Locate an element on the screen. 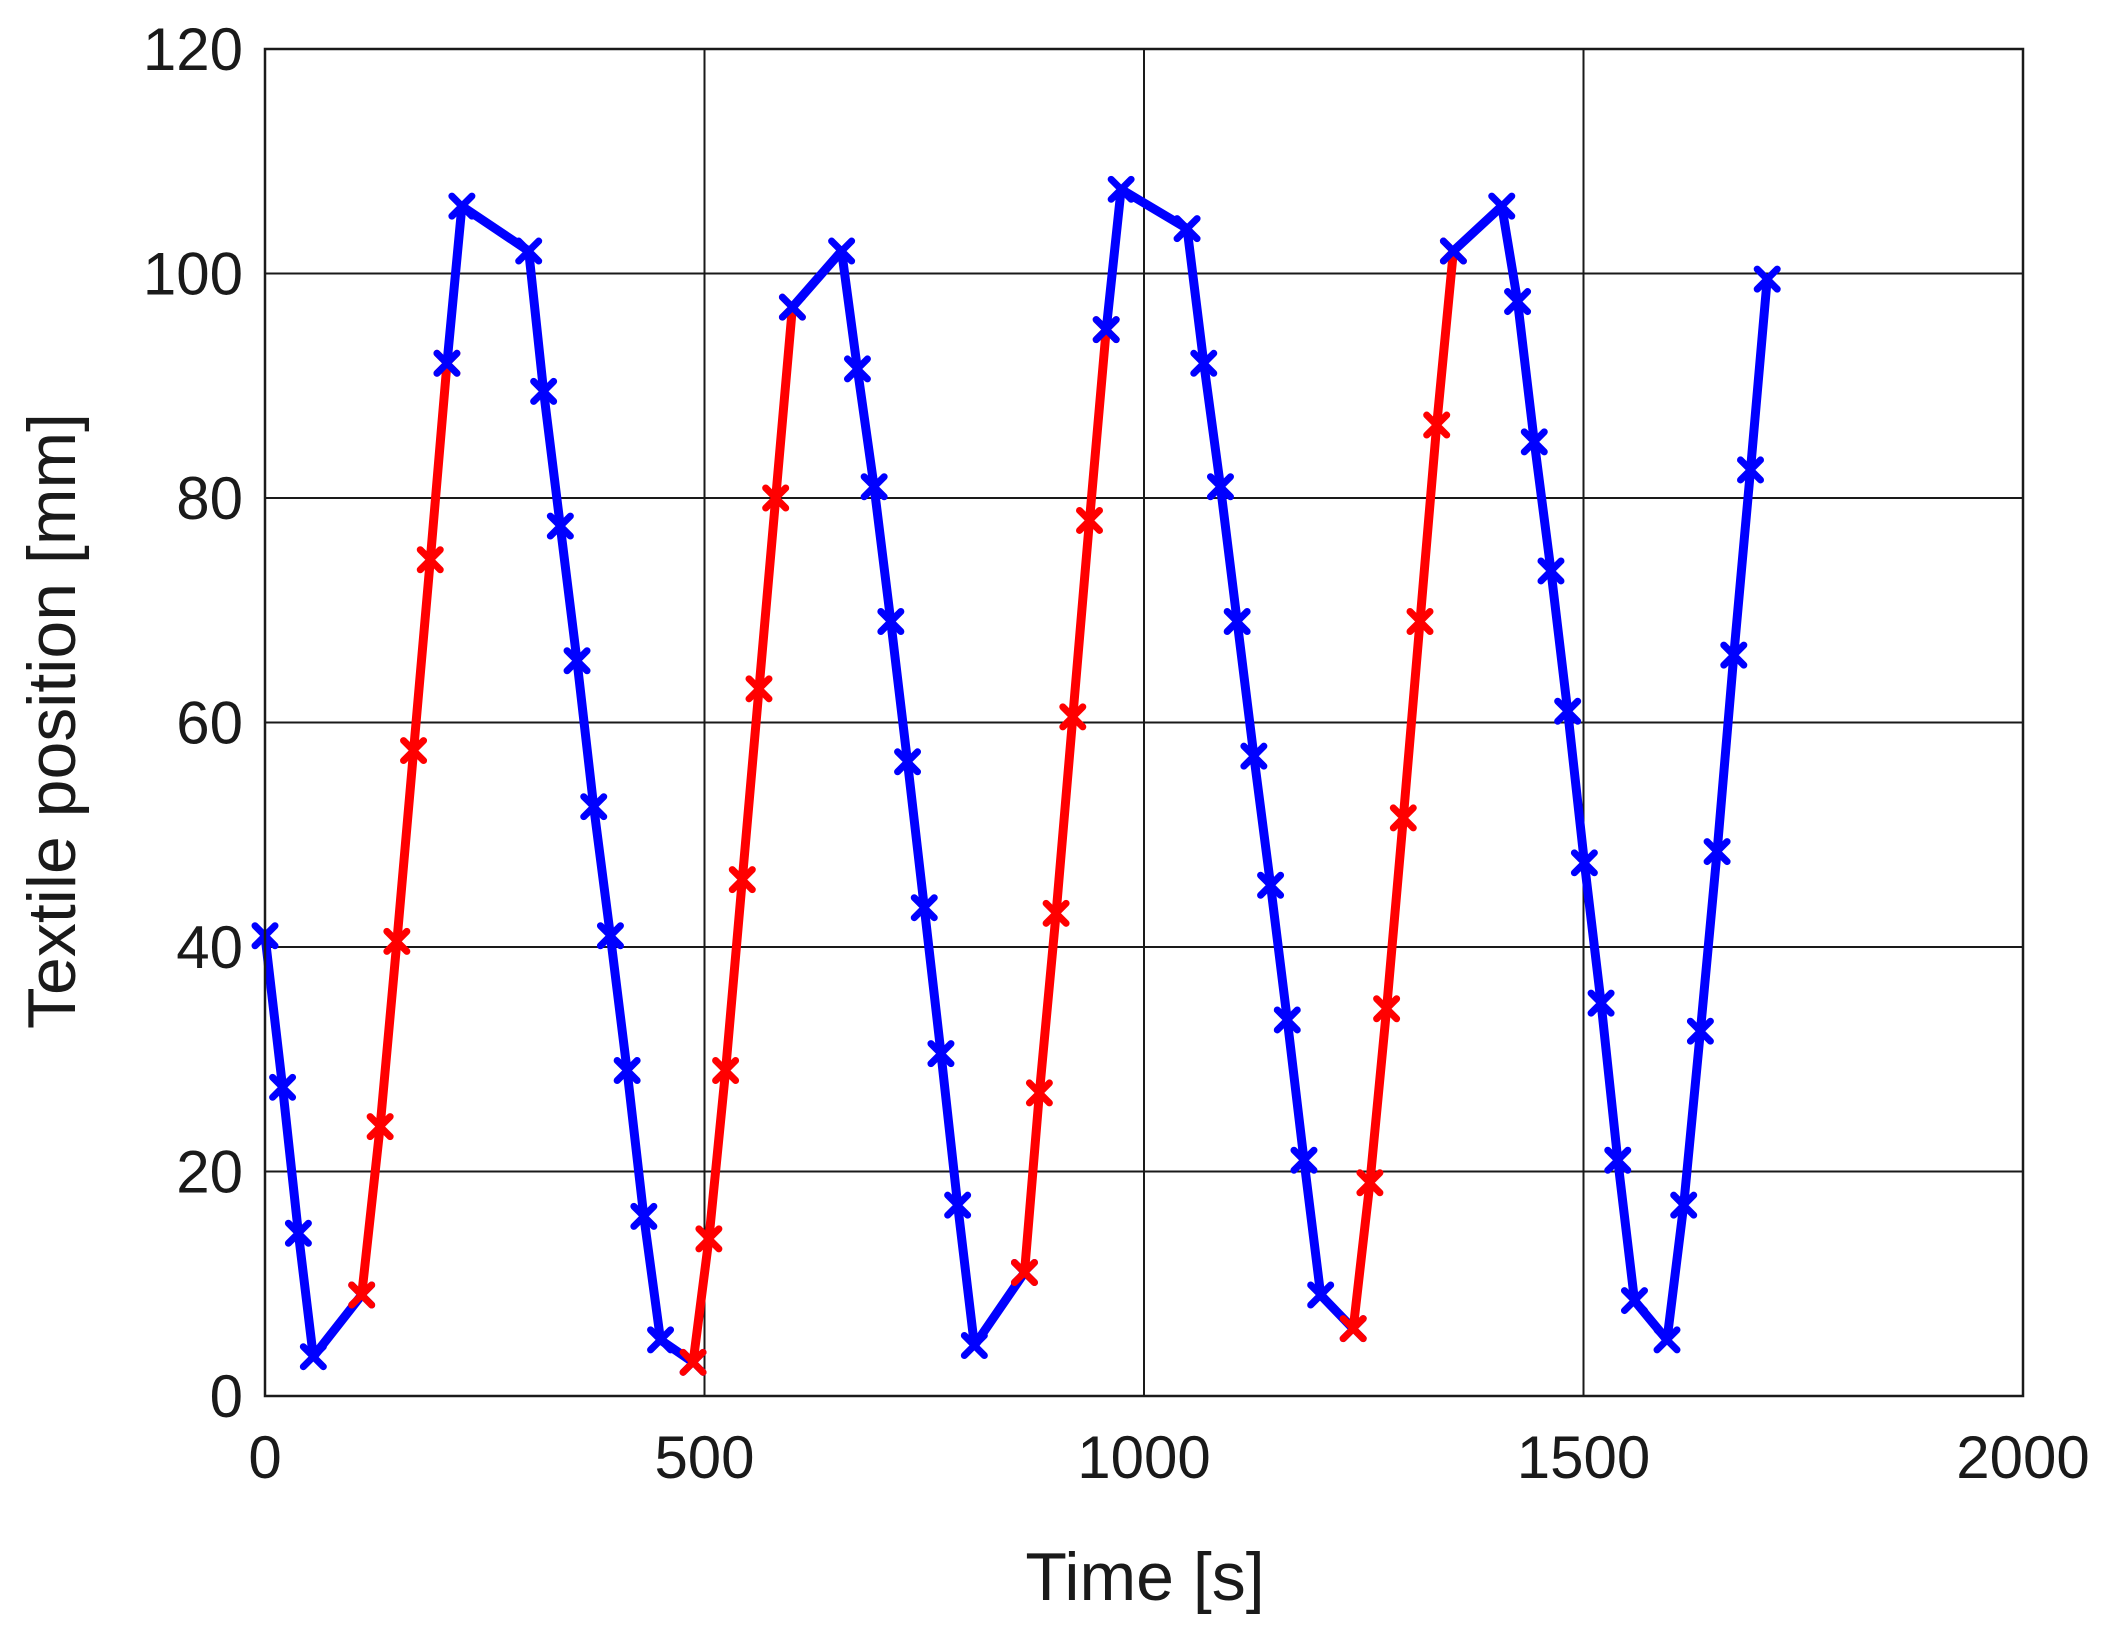 The height and width of the screenshot is (1642, 2117). y-tick-label: 40 is located at coordinates (209, 947).